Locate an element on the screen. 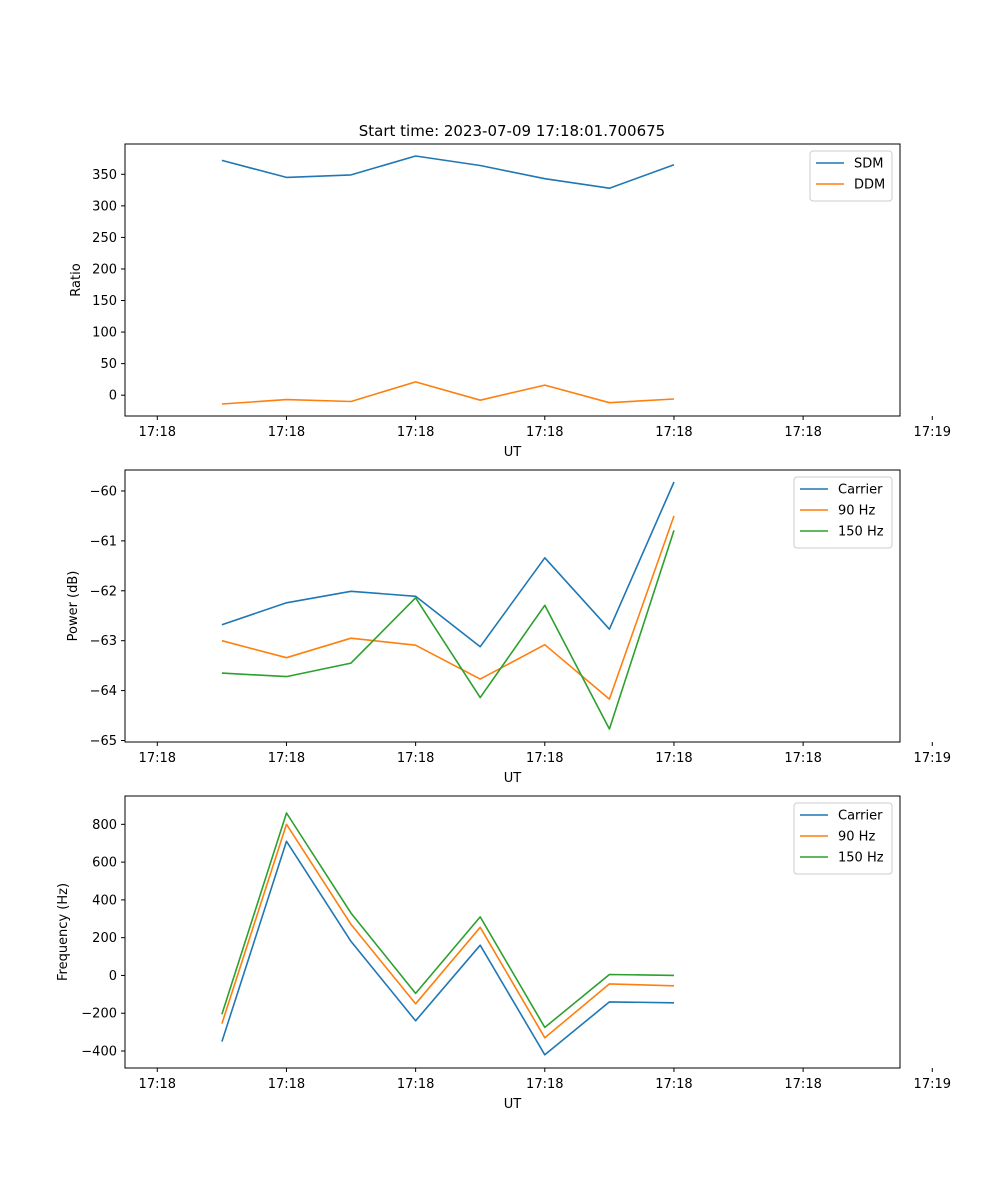 This screenshot has height=1200, width=1000. y-tick-label: −60 is located at coordinates (103, 491).